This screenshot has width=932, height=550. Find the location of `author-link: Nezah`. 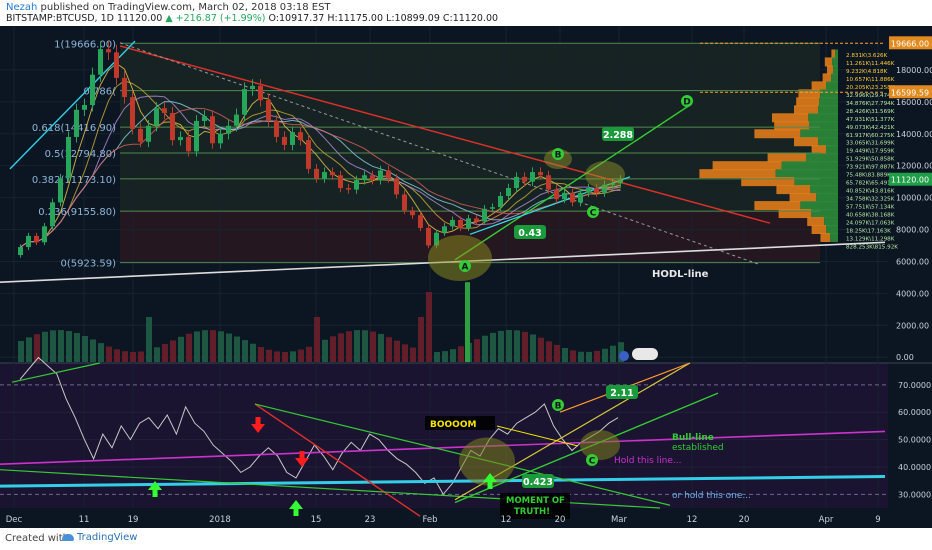

author-link: Nezah is located at coordinates (22, 7).